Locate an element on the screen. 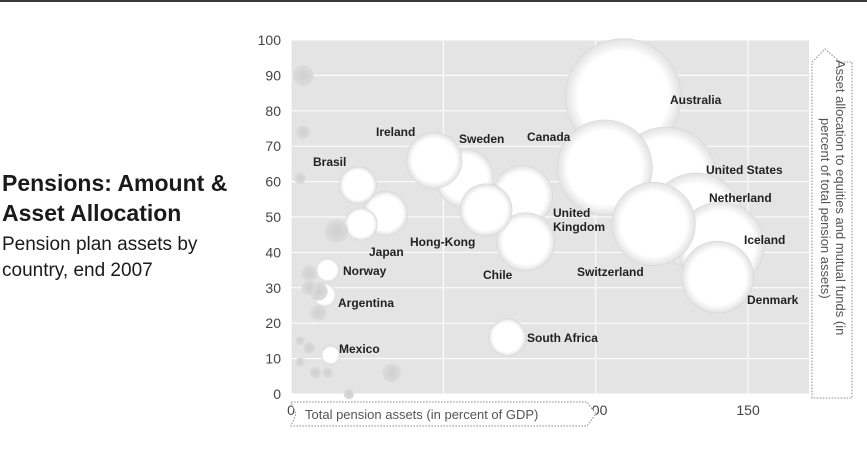  top-rule is located at coordinates (433, 1).